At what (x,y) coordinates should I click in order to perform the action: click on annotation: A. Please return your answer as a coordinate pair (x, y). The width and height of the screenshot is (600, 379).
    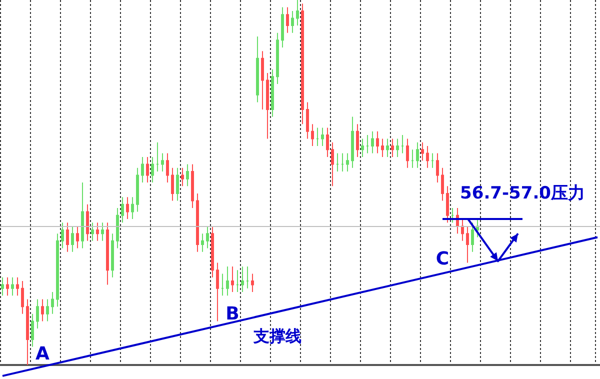
    Looking at the image, I should click on (43, 354).